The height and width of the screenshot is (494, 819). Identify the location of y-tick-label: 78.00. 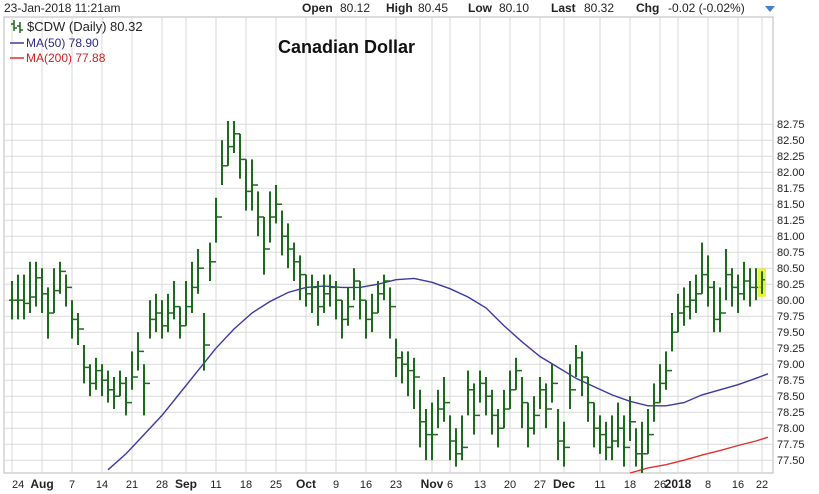
(791, 429).